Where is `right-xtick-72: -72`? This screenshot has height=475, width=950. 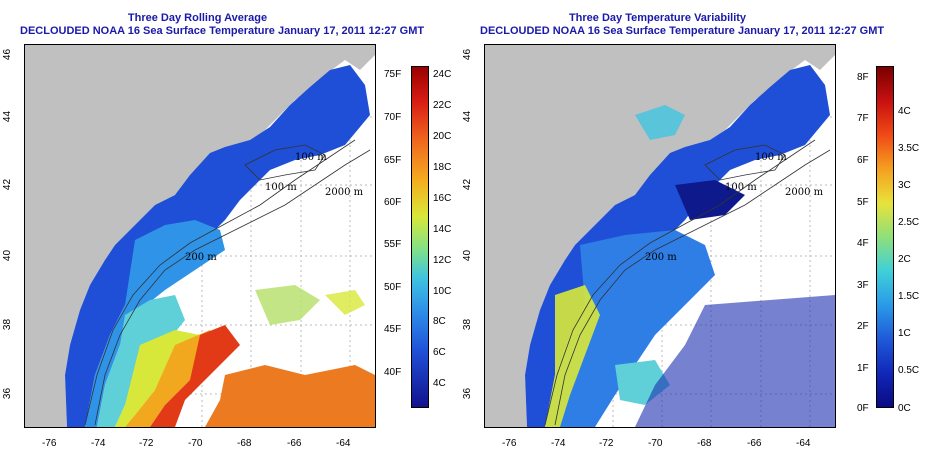
right-xtick-72: -72 is located at coordinates (606, 443).